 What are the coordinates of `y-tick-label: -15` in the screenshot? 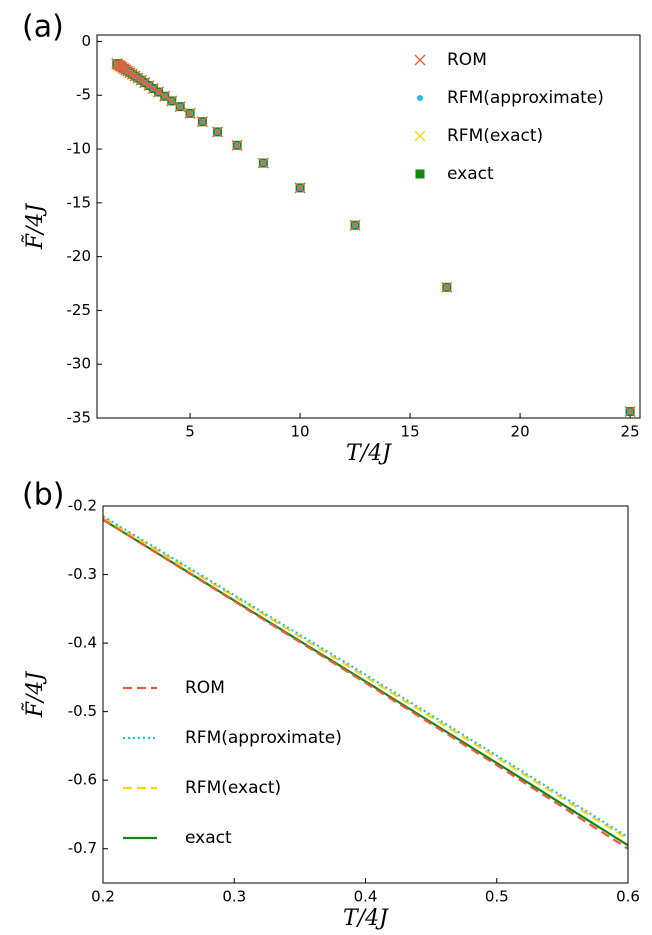 It's located at (79, 202).